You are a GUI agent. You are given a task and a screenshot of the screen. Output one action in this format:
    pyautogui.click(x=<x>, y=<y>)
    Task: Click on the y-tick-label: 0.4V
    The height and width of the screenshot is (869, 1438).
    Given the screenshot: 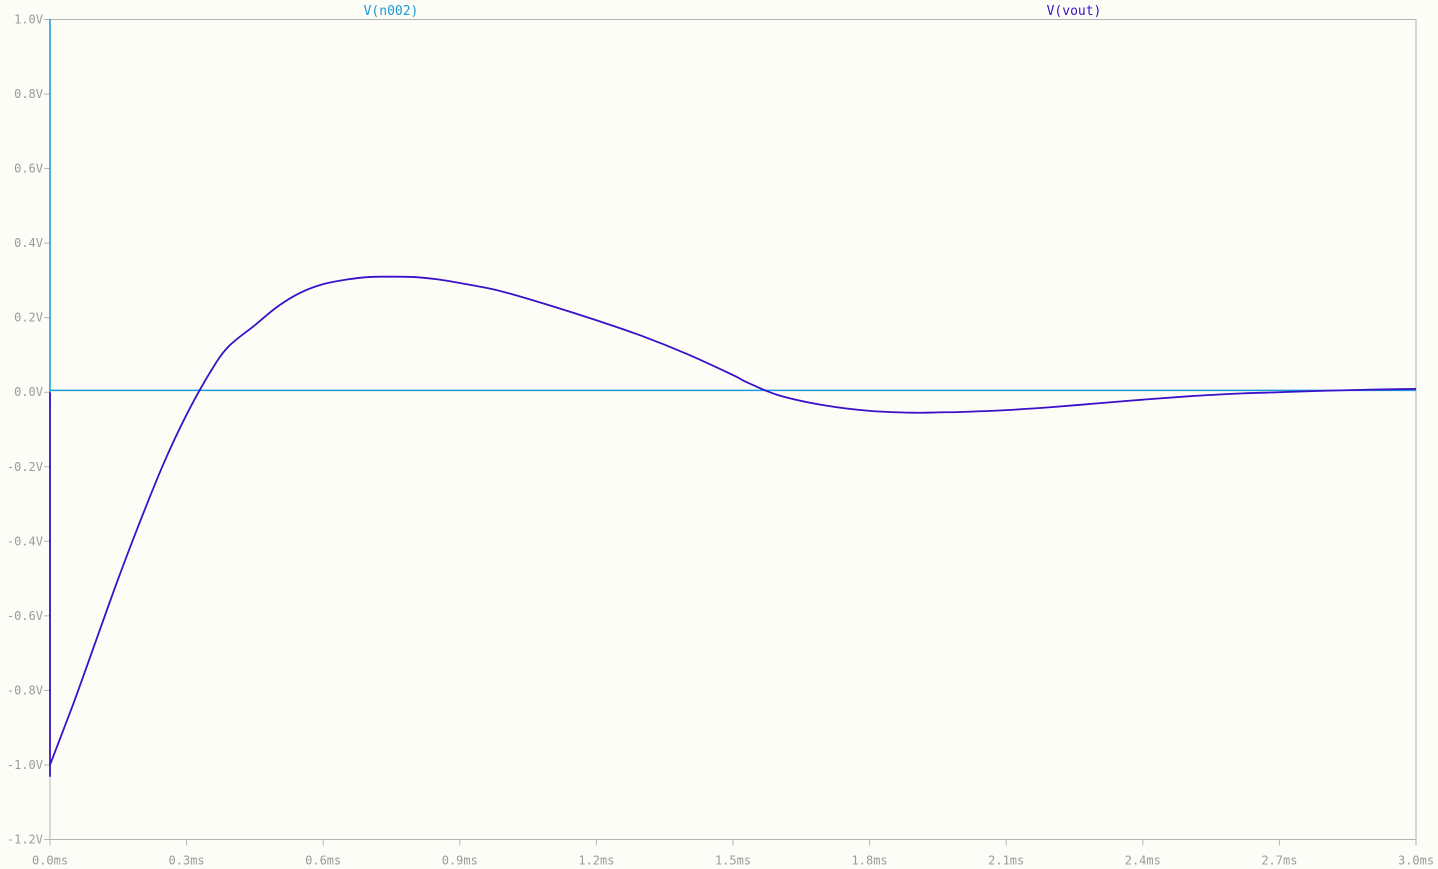 What is the action you would take?
    pyautogui.click(x=28, y=243)
    